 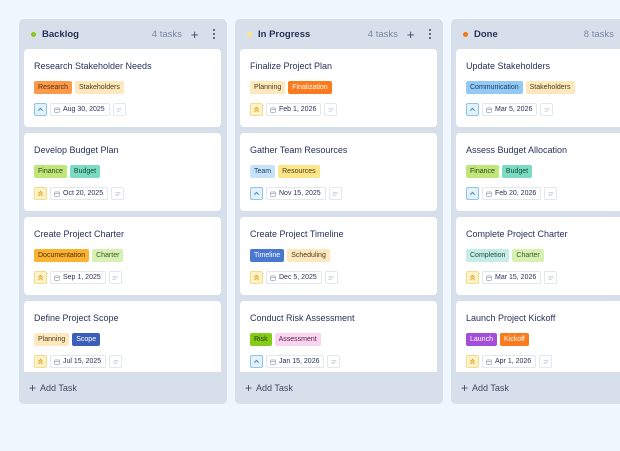 I want to click on due-date-button: Mar 5, 2026, so click(x=510, y=109).